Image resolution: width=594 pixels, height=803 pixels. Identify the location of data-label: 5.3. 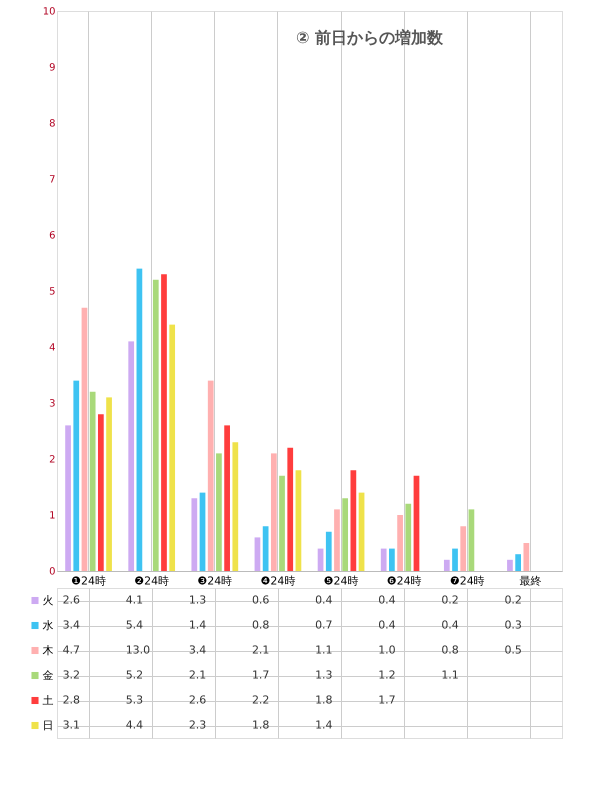
(135, 700).